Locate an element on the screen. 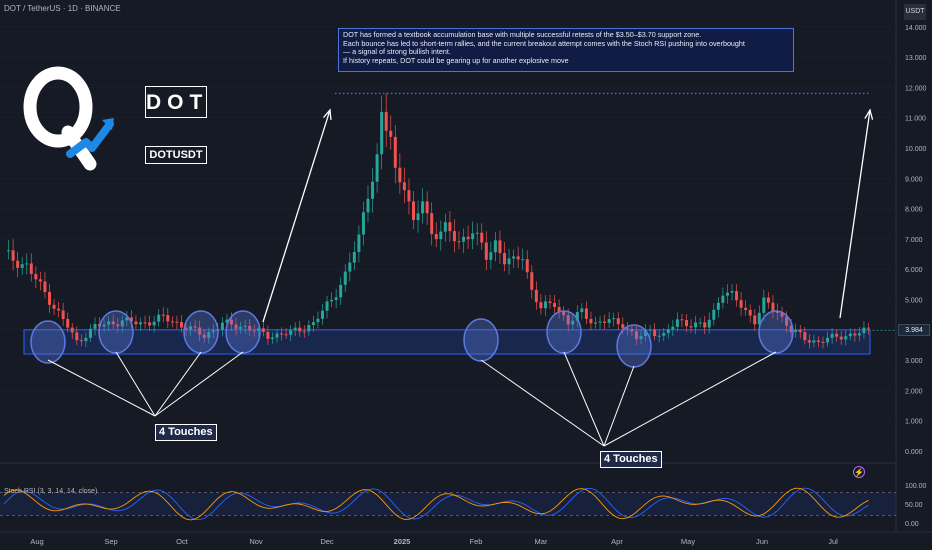 This screenshot has height=550, width=932. y-tick-label: 2.000 is located at coordinates (914, 391).